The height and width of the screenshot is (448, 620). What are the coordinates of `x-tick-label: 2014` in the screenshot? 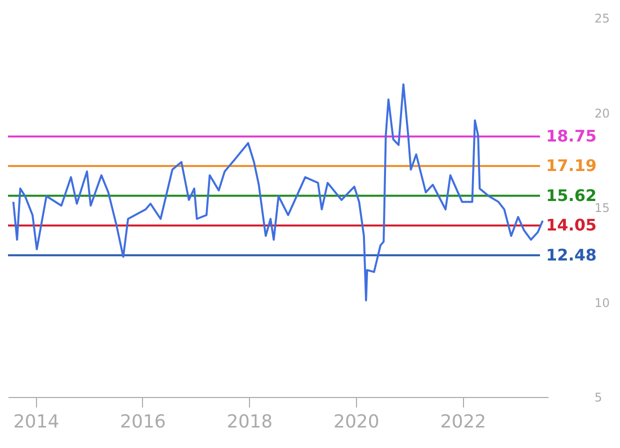 It's located at (36, 422).